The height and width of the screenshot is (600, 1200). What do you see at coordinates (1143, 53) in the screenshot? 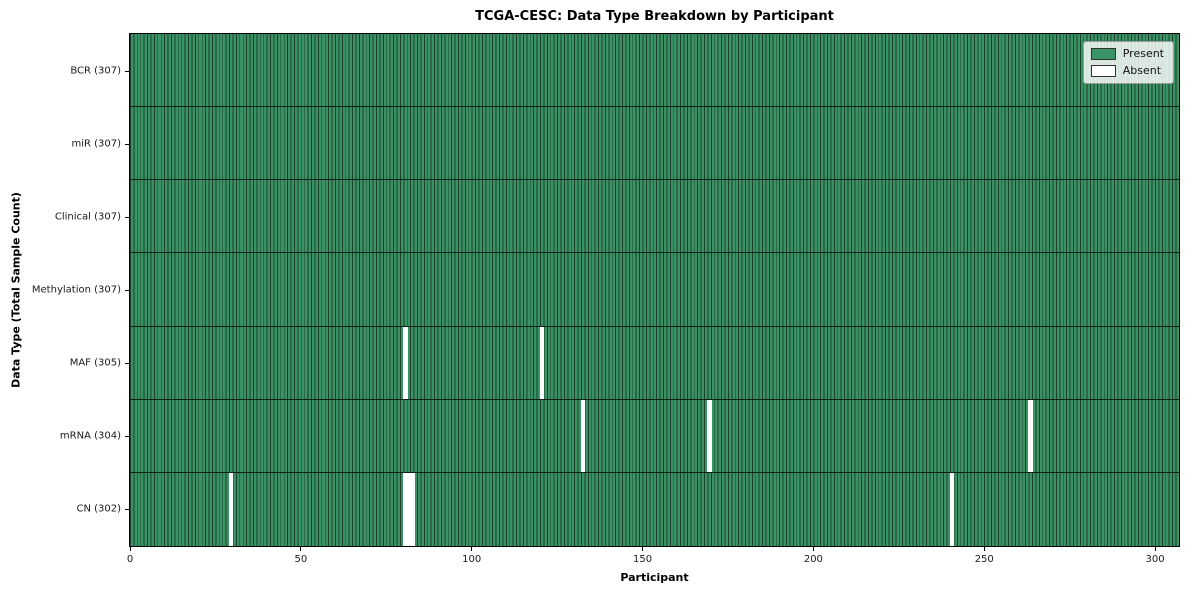
I see `legend-label-present: Present` at bounding box center [1143, 53].